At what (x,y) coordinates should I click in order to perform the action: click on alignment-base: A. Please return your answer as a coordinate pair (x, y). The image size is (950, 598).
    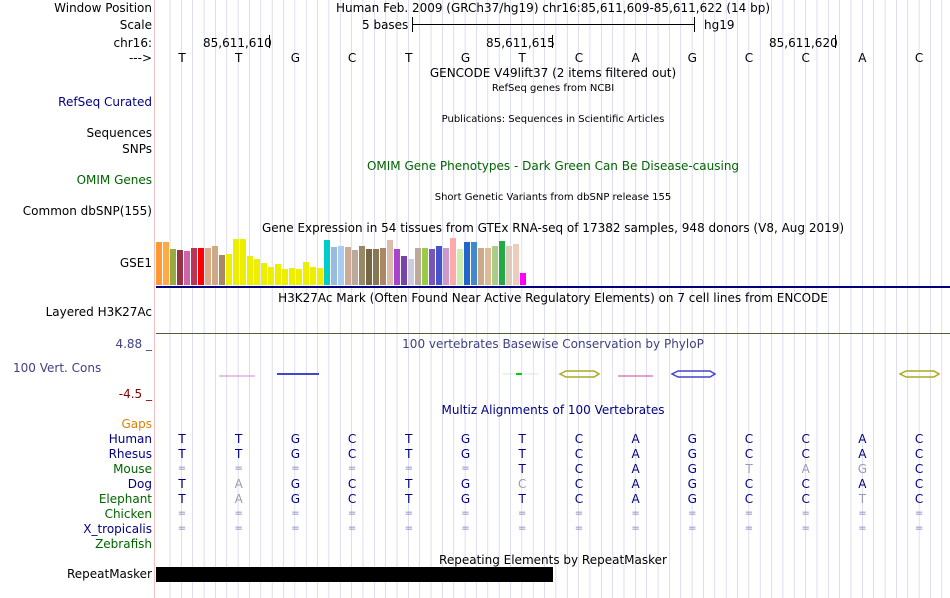
    Looking at the image, I should click on (635, 484).